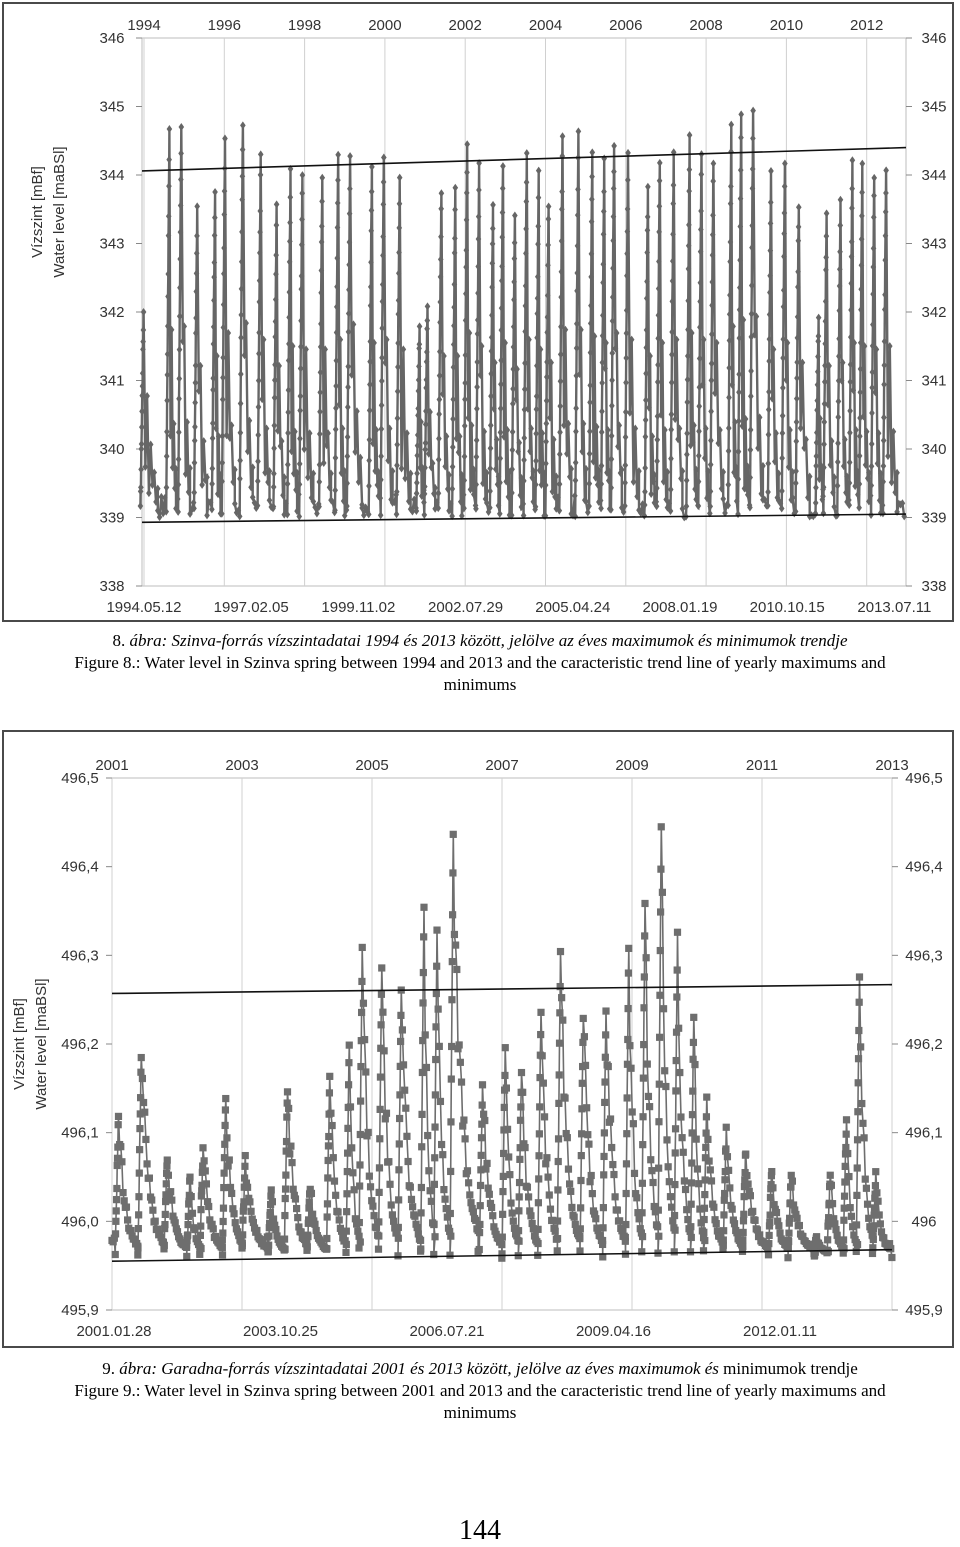 The height and width of the screenshot is (1547, 960). Describe the element at coordinates (37, 212) in the screenshot. I see `y-axis-label-hu: Vízszint [mBf]` at that location.